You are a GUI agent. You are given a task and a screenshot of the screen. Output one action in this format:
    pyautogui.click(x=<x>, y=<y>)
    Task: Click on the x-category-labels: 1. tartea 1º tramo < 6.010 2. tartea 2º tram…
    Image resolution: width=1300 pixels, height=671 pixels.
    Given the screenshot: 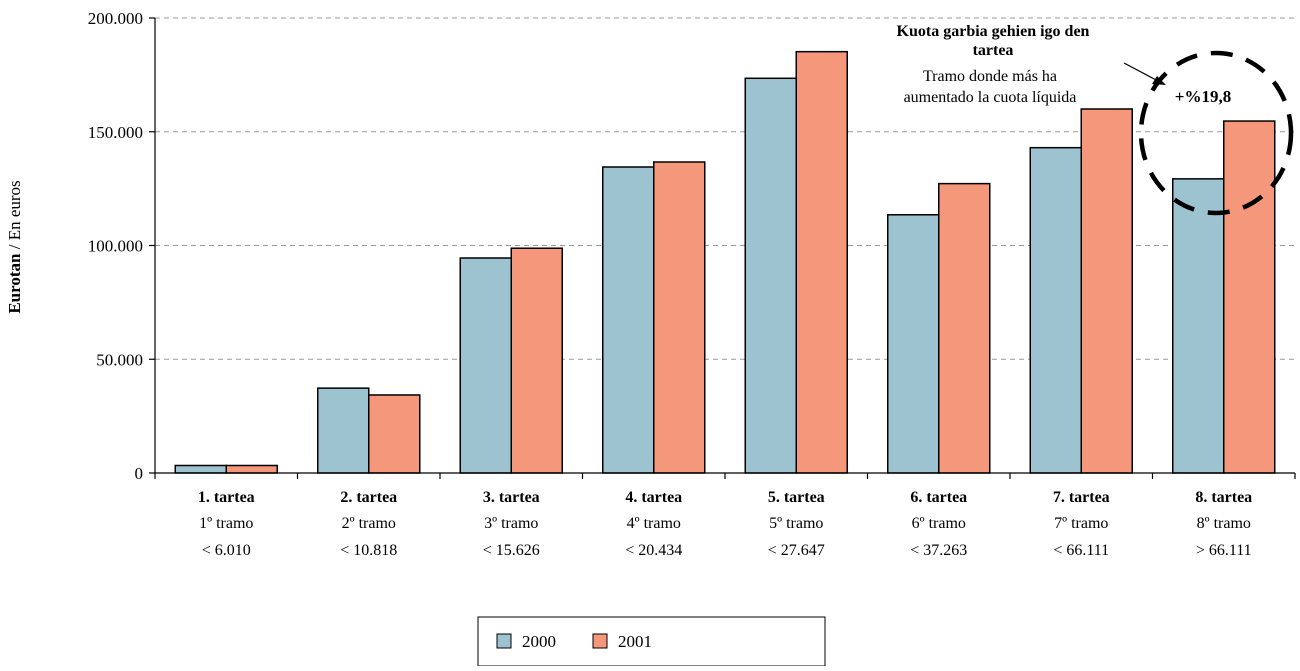 What is the action you would take?
    pyautogui.click(x=725, y=524)
    